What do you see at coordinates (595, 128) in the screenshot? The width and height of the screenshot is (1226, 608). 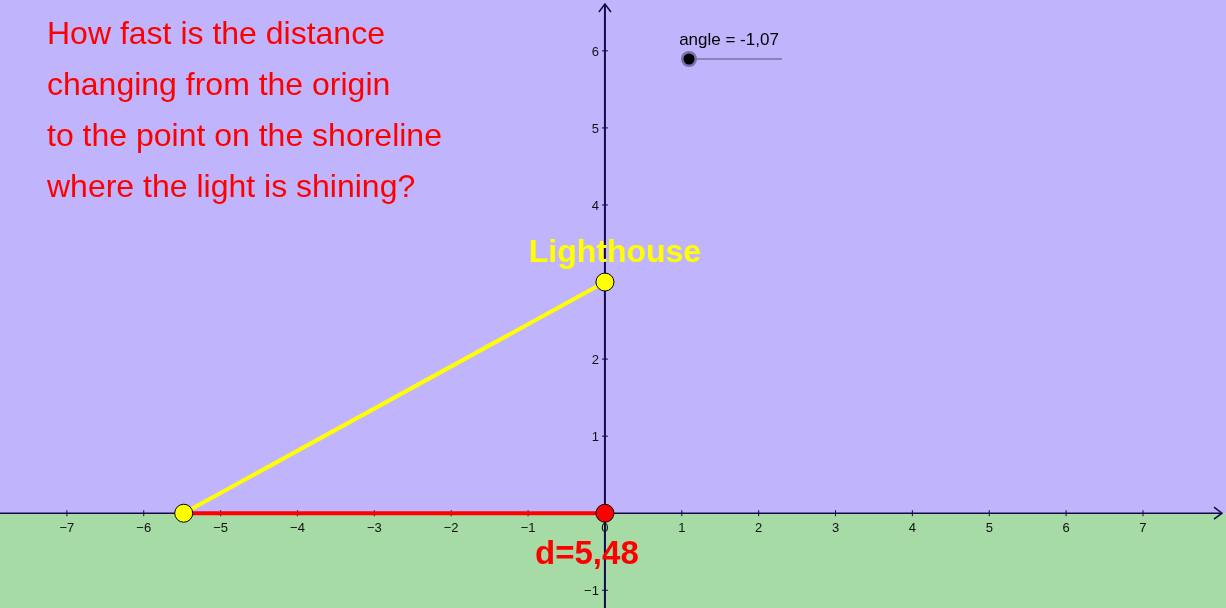 I see `y-tick-label: 5` at bounding box center [595, 128].